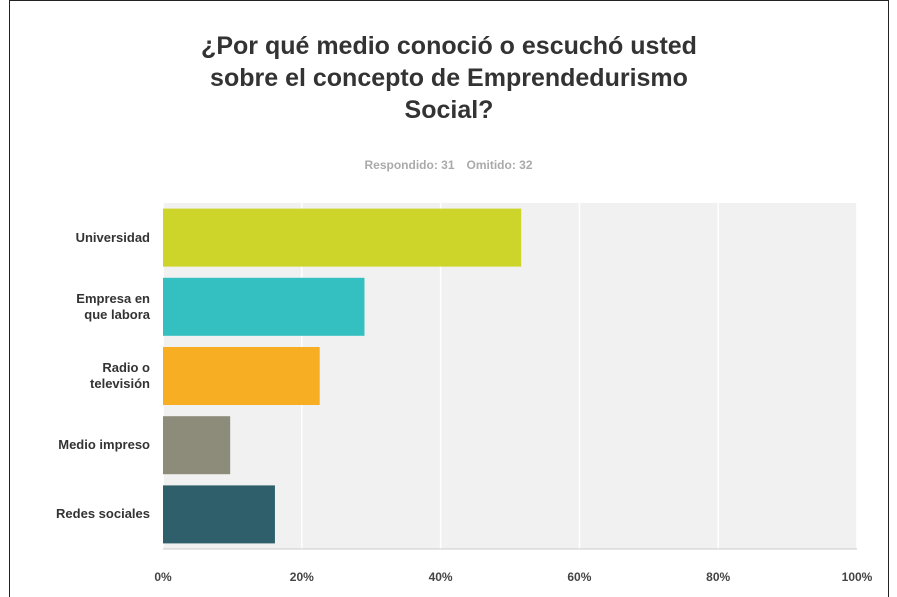  I want to click on y-tick-label: Universidad, so click(85, 238).